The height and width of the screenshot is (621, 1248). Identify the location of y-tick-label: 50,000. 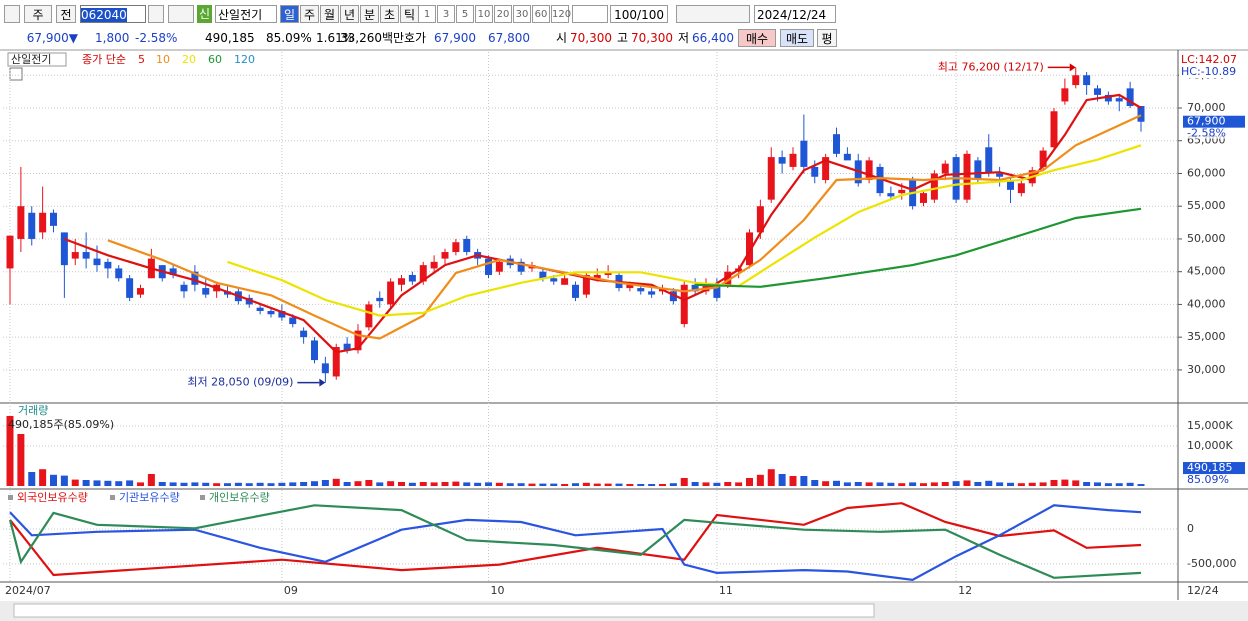
(1206, 238).